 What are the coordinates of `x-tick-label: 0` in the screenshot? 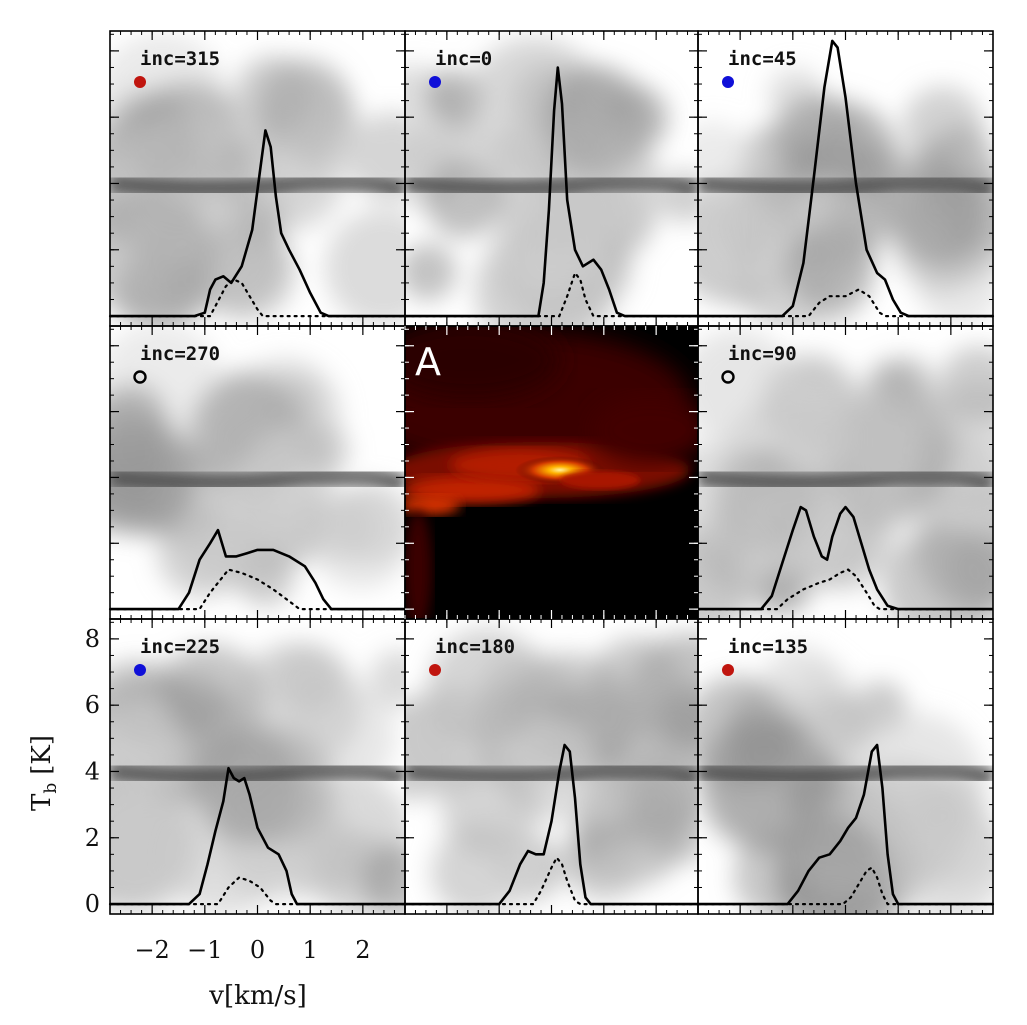 It's located at (257, 950).